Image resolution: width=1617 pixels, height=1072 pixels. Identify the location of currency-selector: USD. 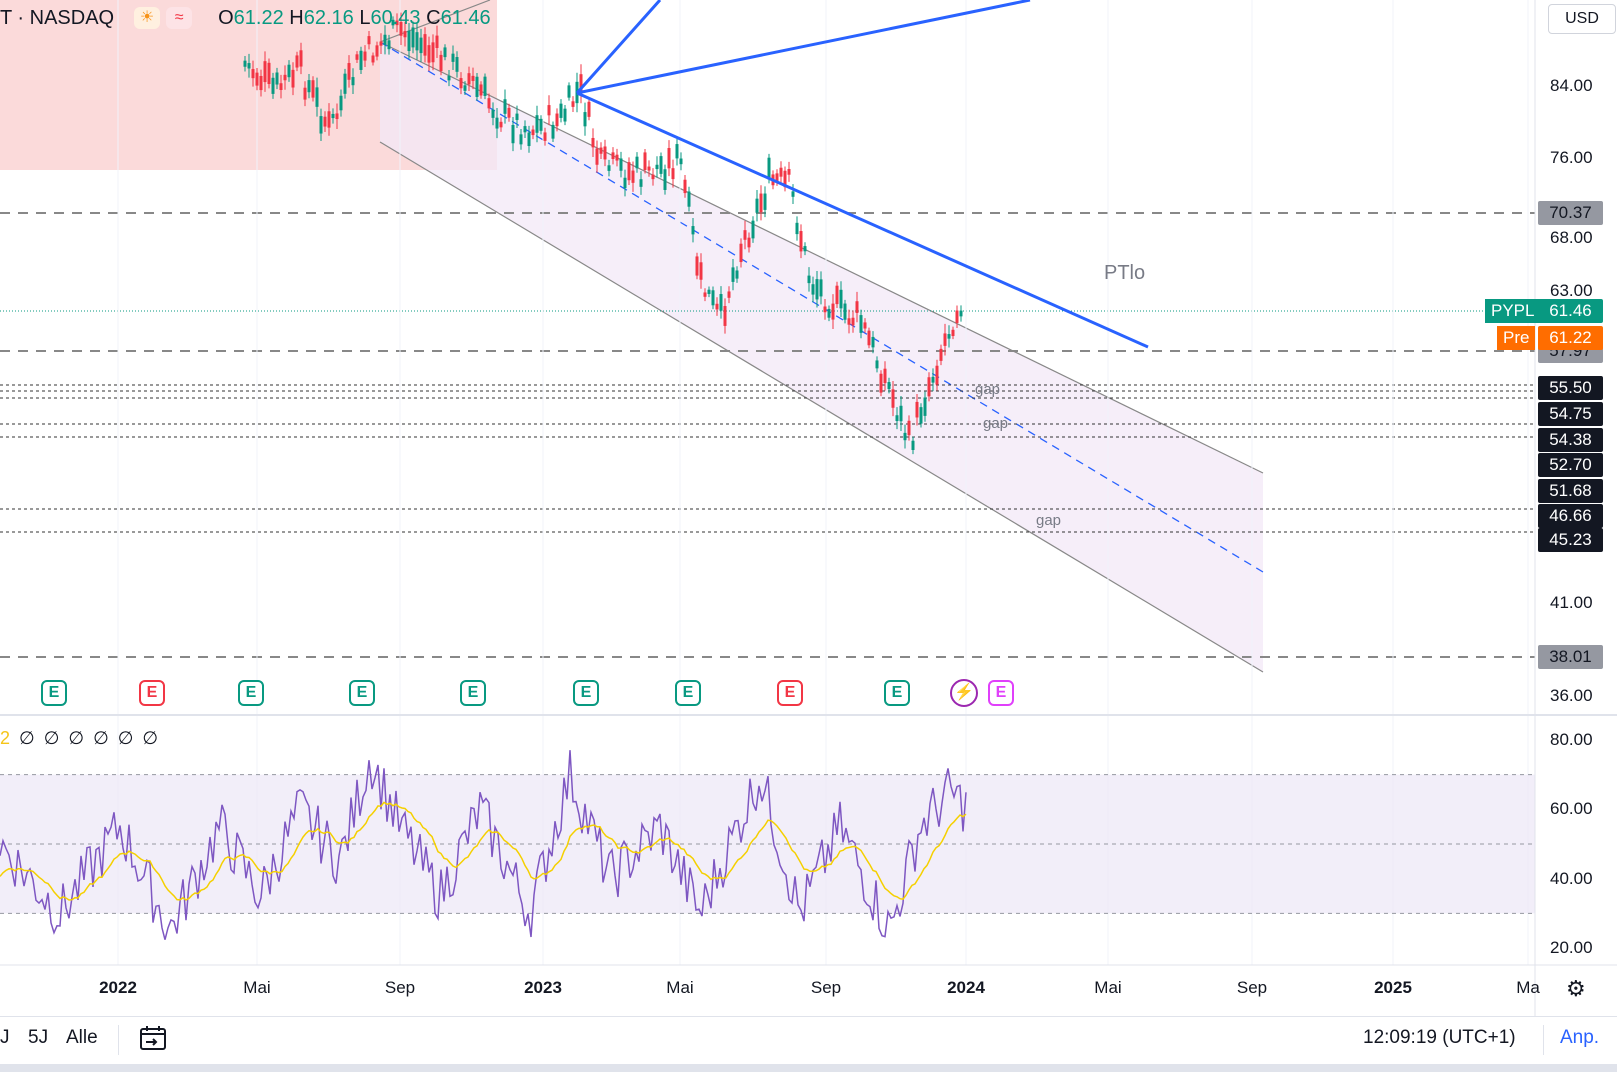
(1582, 19).